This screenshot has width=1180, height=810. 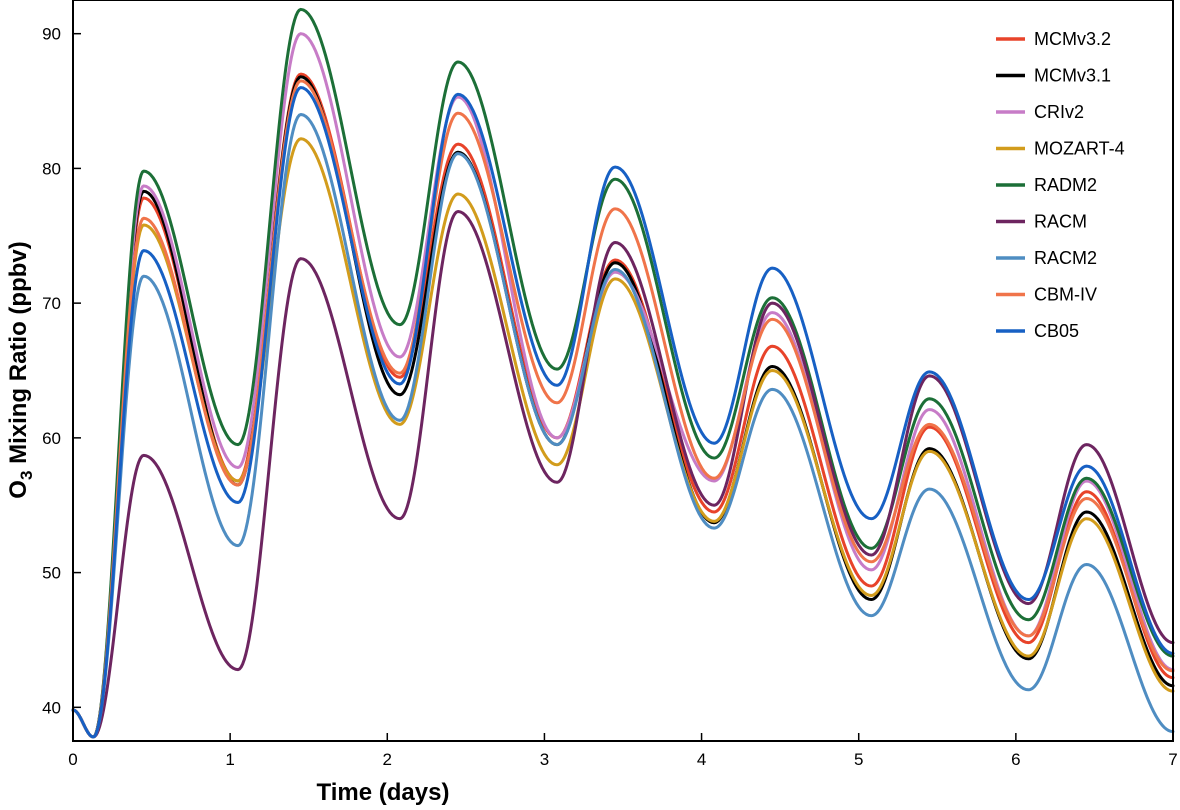 I want to click on y-axis: 40 50 60 70 80 90, so click(x=61, y=371).